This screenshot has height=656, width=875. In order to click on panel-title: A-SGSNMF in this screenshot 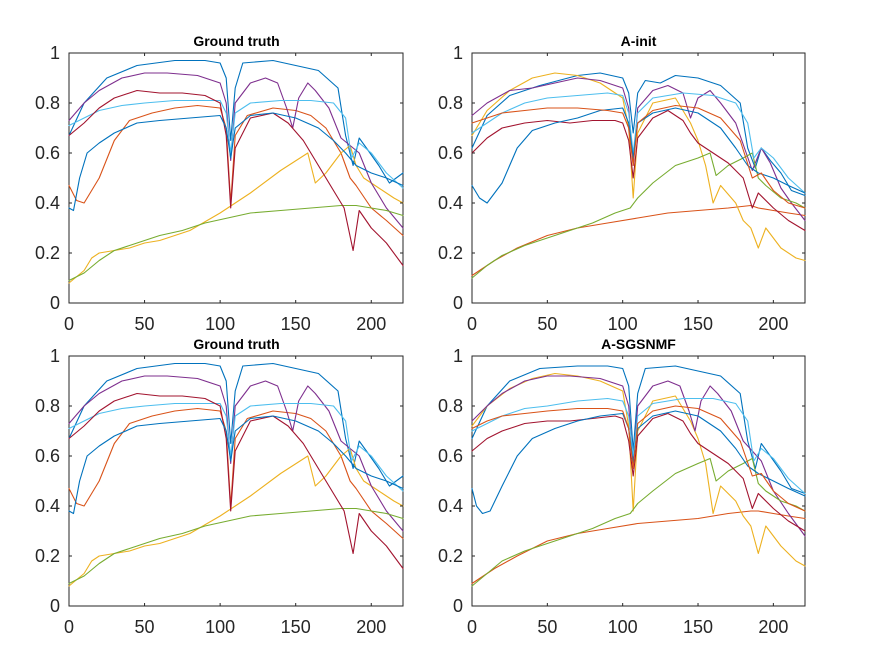, I will do `click(638, 344)`.